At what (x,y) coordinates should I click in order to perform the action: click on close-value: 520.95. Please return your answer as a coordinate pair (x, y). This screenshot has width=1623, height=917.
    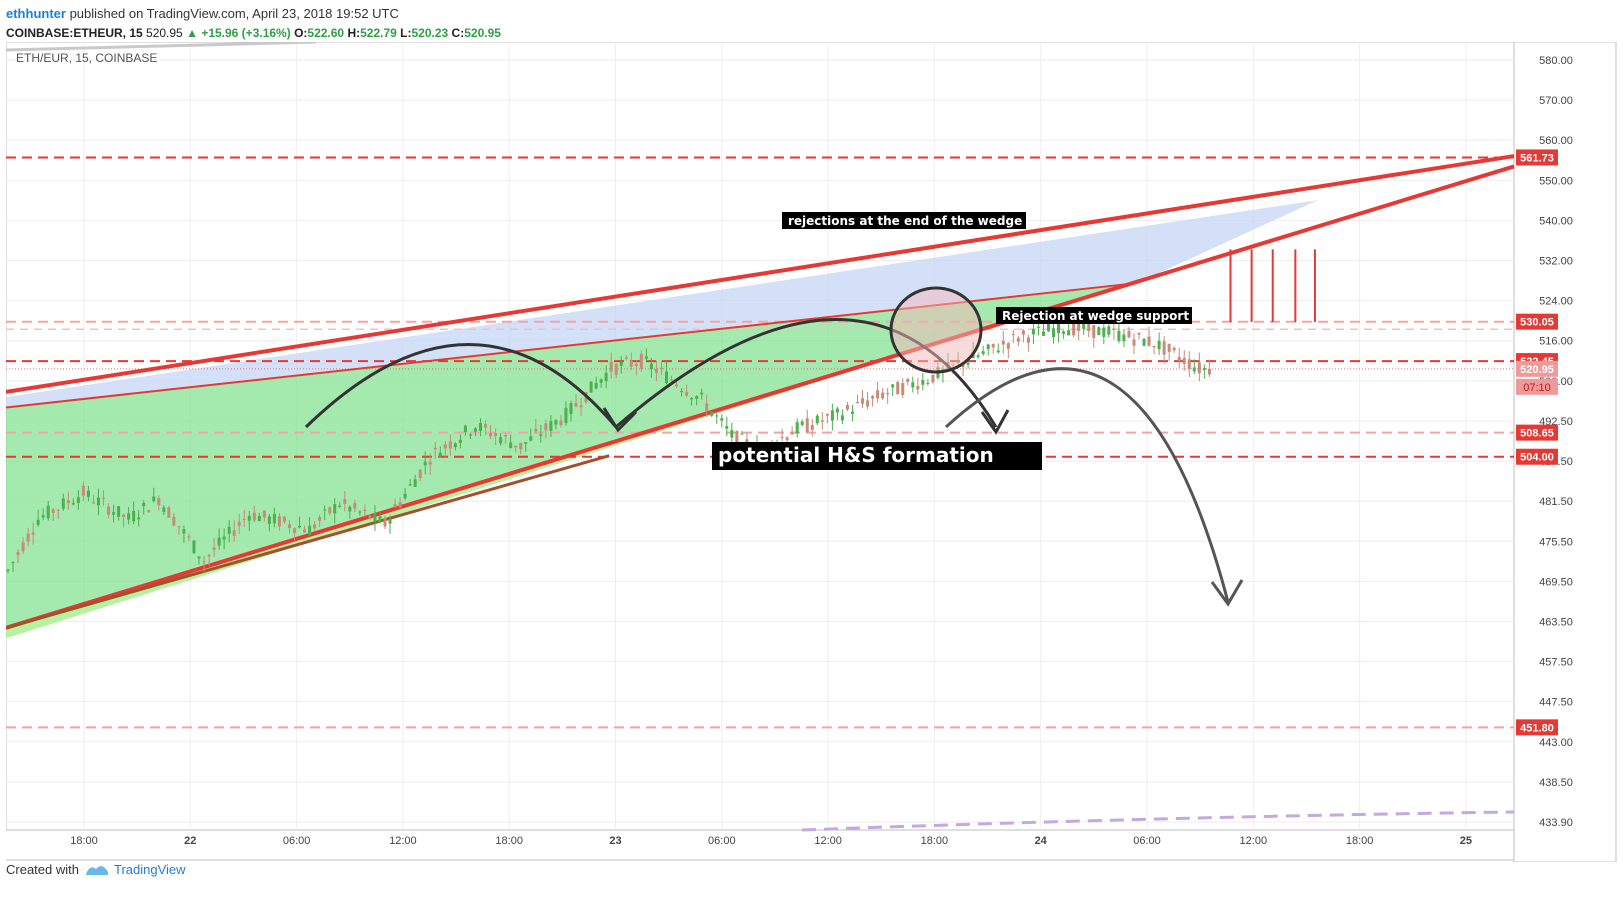
    Looking at the image, I should click on (482, 33).